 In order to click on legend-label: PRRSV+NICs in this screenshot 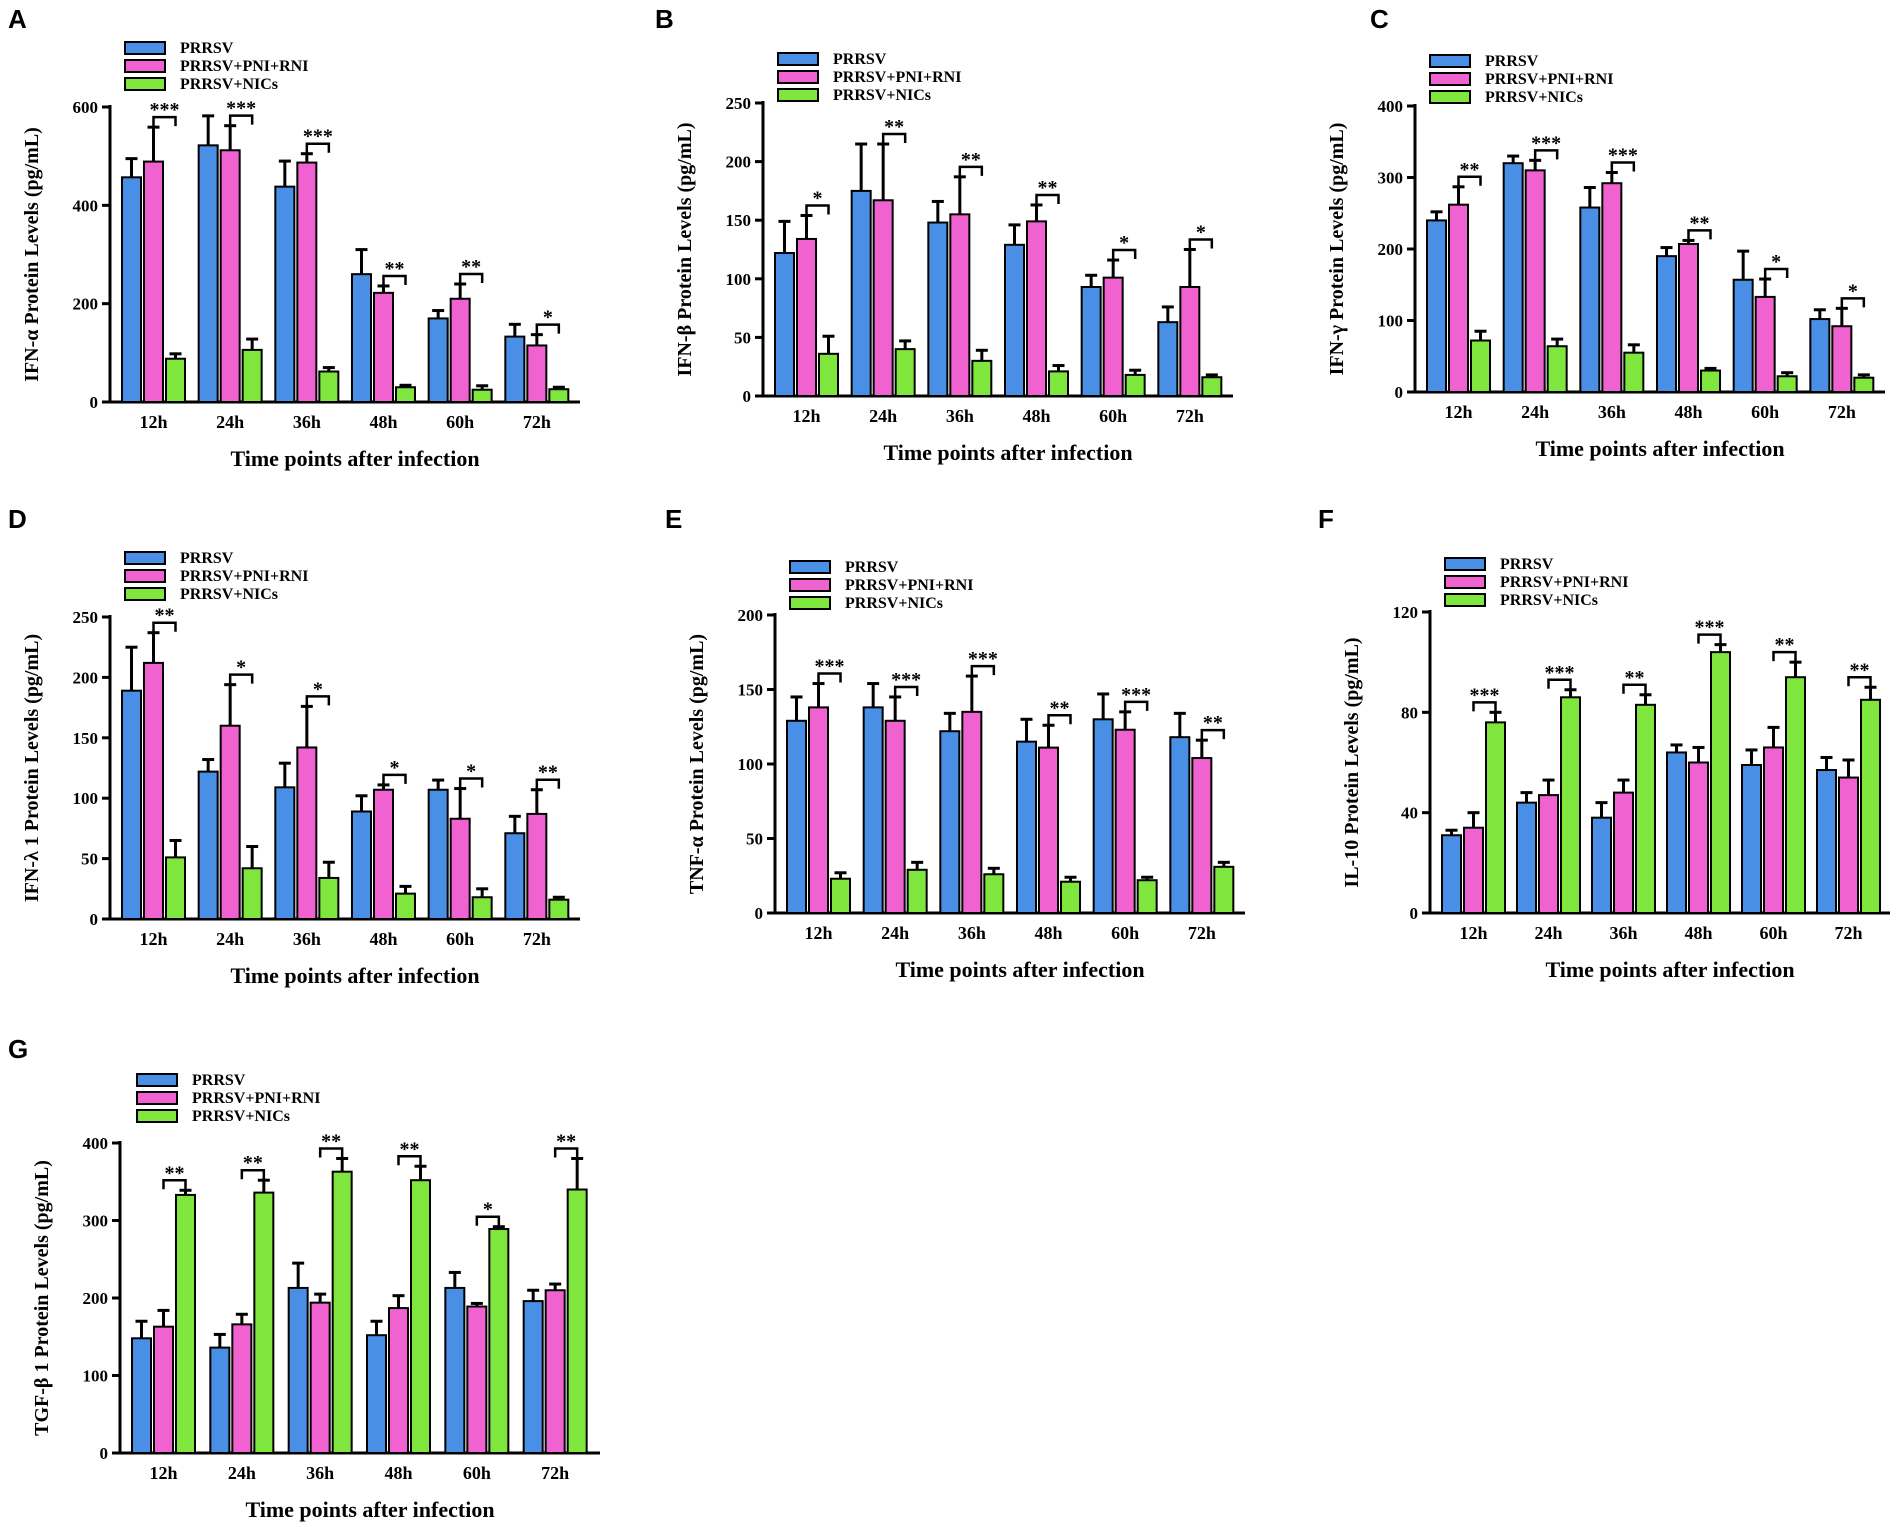, I will do `click(894, 603)`.